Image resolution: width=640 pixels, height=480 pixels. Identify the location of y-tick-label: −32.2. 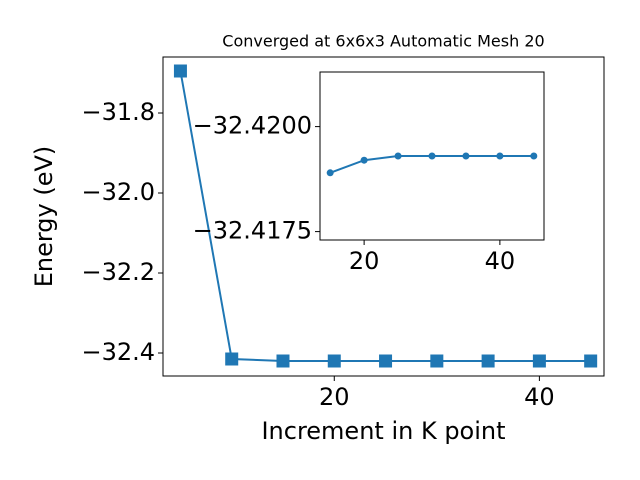
(118, 272).